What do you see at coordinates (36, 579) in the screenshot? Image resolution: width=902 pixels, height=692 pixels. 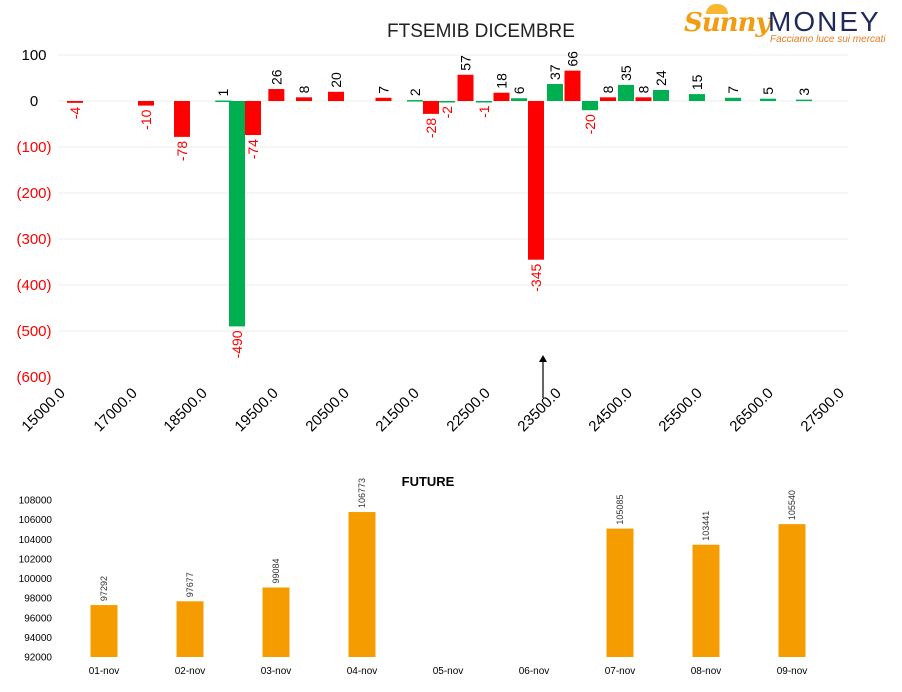 I see `future-y-tick-label: 100000` at bounding box center [36, 579].